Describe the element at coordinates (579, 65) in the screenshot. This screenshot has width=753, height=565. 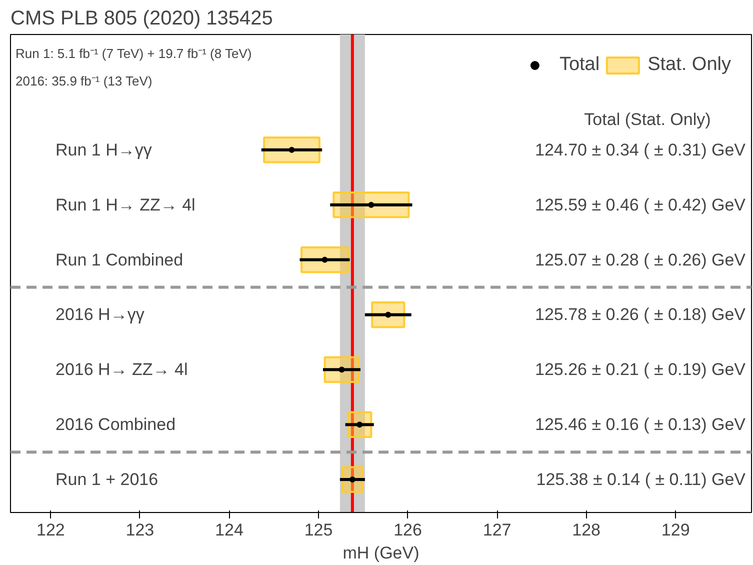
I see `legend-label: Total` at that location.